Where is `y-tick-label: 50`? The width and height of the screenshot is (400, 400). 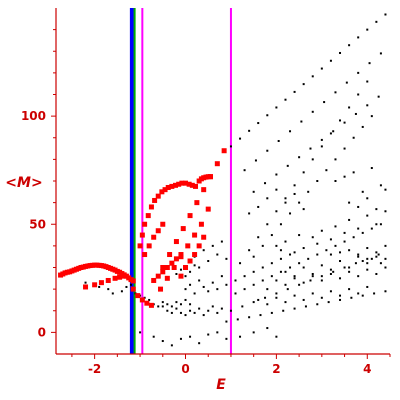
y-tick-label: 50 is located at coordinates (37, 224).